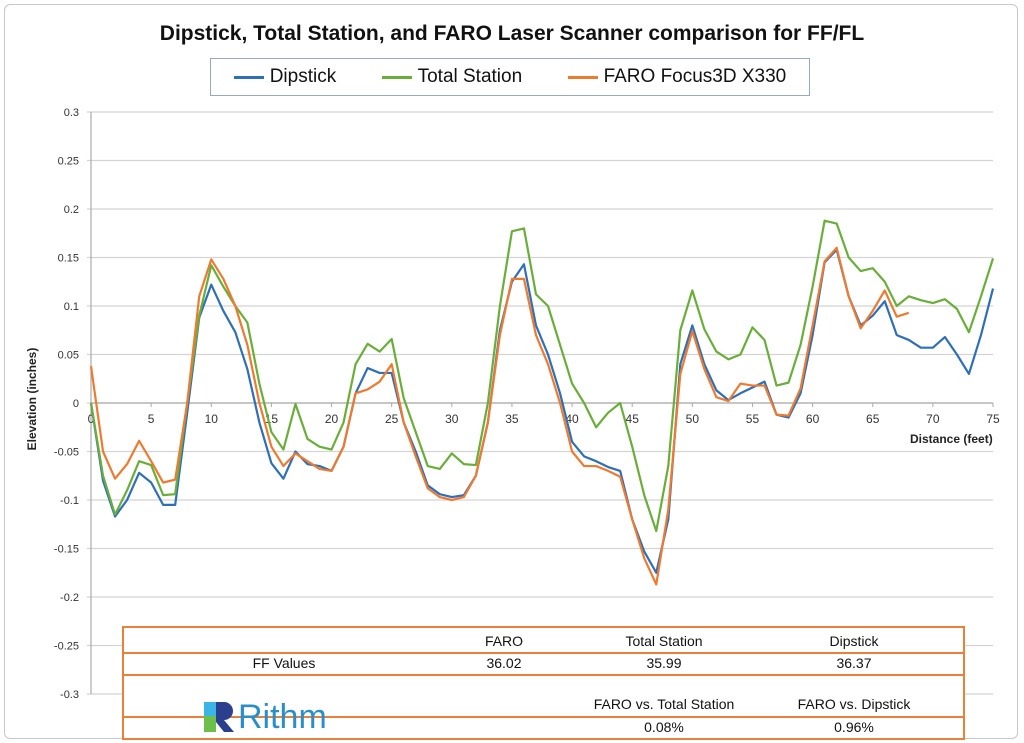 The width and height of the screenshot is (1024, 743). Describe the element at coordinates (664, 641) in the screenshot. I see `header-total-station: Total Station` at that location.